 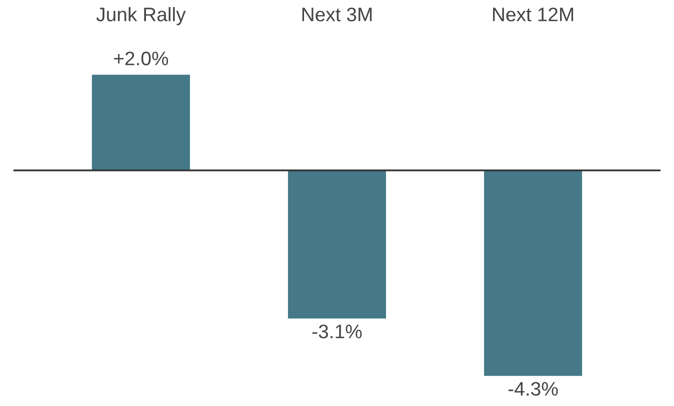 I want to click on data-label: -3.1%, so click(x=337, y=331).